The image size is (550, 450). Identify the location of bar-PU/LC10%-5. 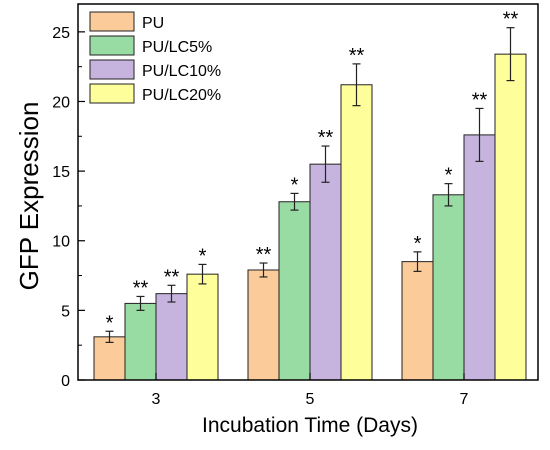
(325, 272).